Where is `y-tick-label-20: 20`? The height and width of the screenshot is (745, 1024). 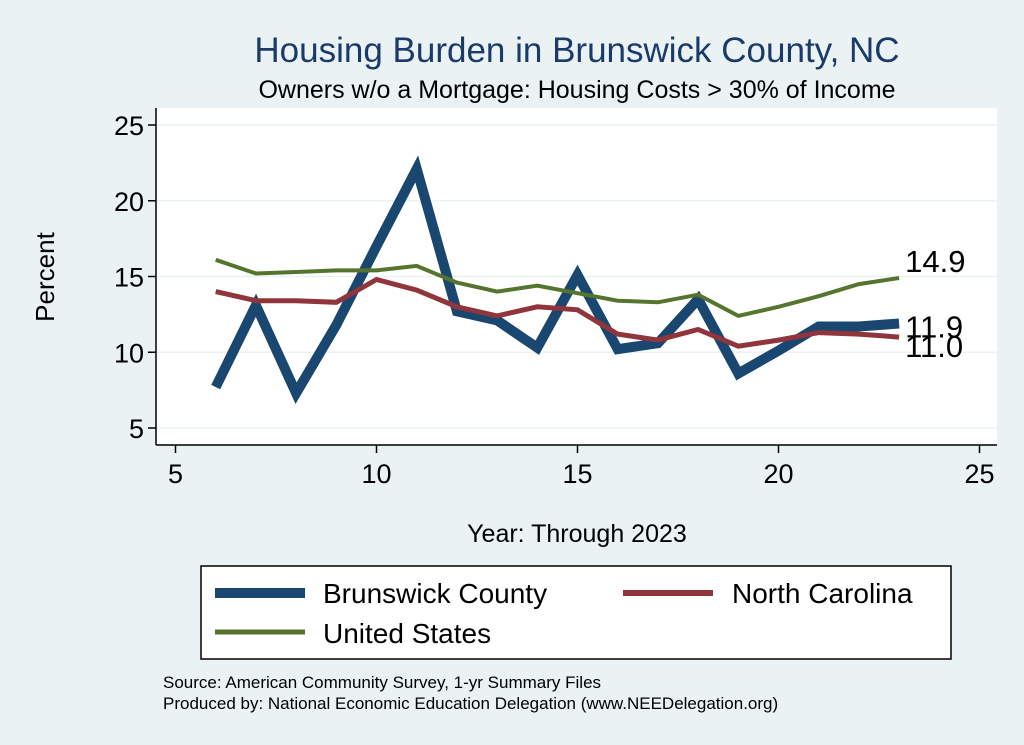 y-tick-label-20: 20 is located at coordinates (129, 202).